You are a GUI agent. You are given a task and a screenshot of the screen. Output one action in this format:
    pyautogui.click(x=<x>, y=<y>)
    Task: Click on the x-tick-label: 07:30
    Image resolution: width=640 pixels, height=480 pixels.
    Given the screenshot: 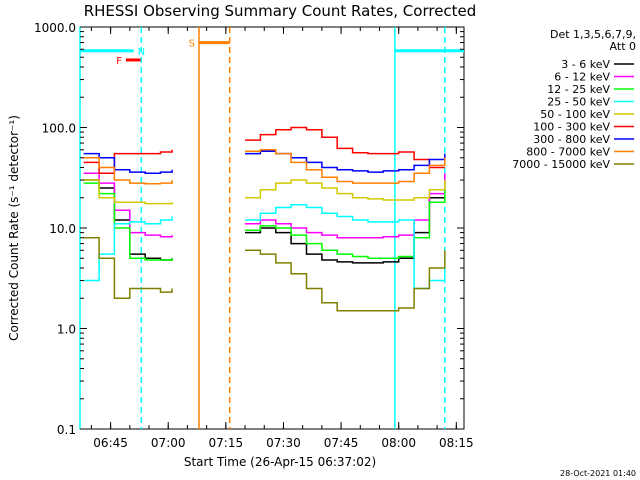 What is the action you would take?
    pyautogui.click(x=283, y=443)
    